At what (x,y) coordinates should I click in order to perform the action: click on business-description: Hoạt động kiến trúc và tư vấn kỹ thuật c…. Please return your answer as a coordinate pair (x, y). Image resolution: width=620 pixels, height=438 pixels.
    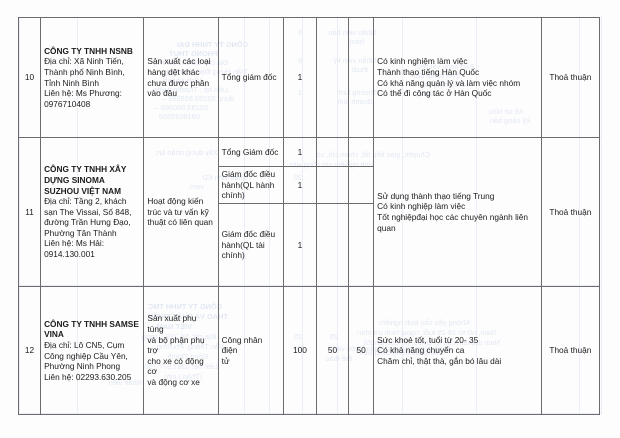
    Looking at the image, I should click on (180, 212).